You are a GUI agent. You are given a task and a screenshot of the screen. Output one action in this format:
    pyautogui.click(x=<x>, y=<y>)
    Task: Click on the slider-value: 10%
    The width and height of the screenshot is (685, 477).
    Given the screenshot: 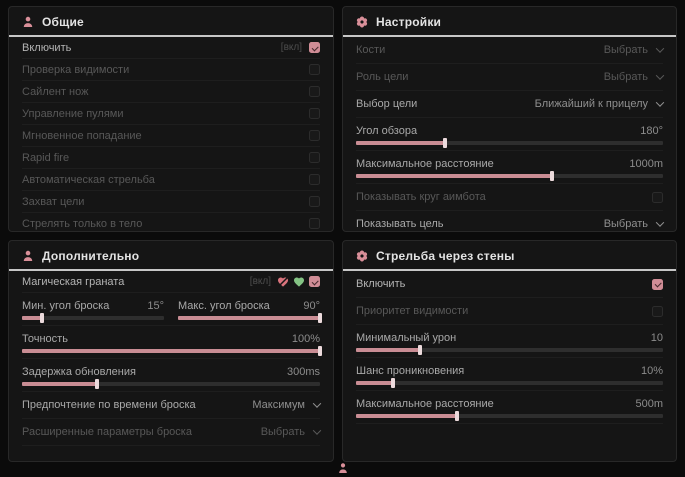 What is the action you would take?
    pyautogui.click(x=651, y=370)
    